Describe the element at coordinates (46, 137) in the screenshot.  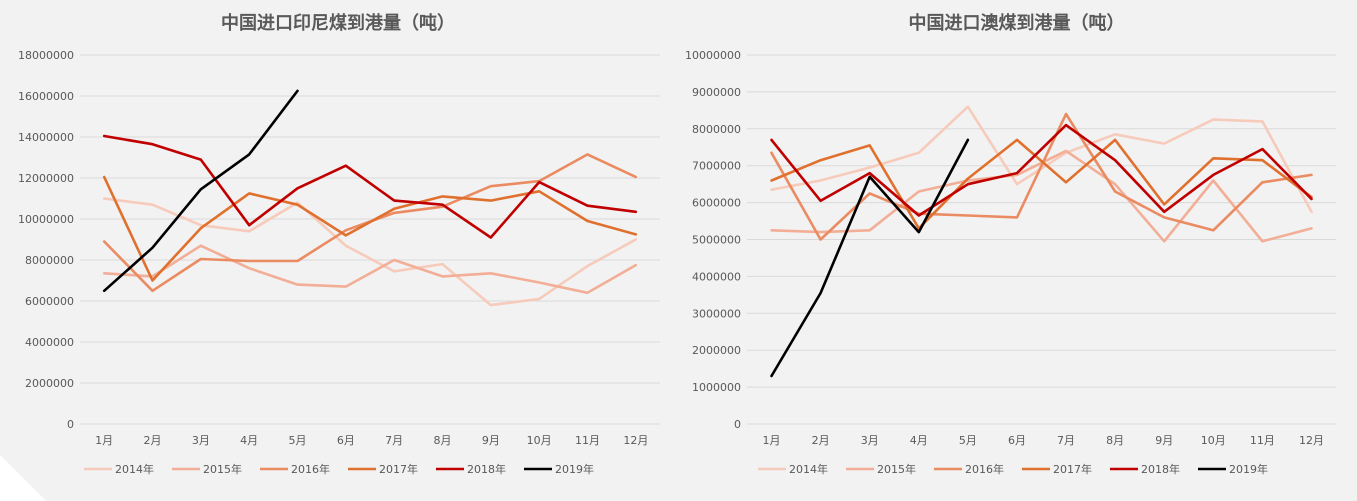
I see `y-tick-label: 14000000` at that location.